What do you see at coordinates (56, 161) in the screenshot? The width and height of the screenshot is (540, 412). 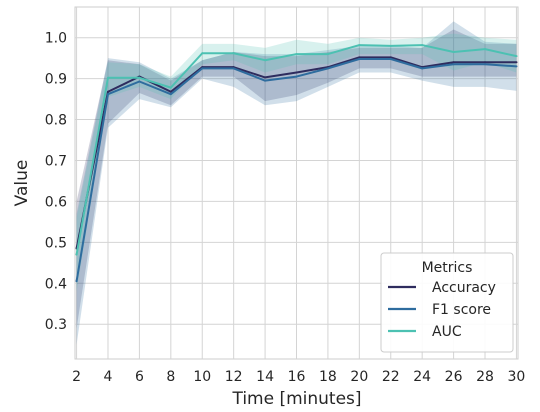 I see `y-tick-label: 0.7` at bounding box center [56, 161].